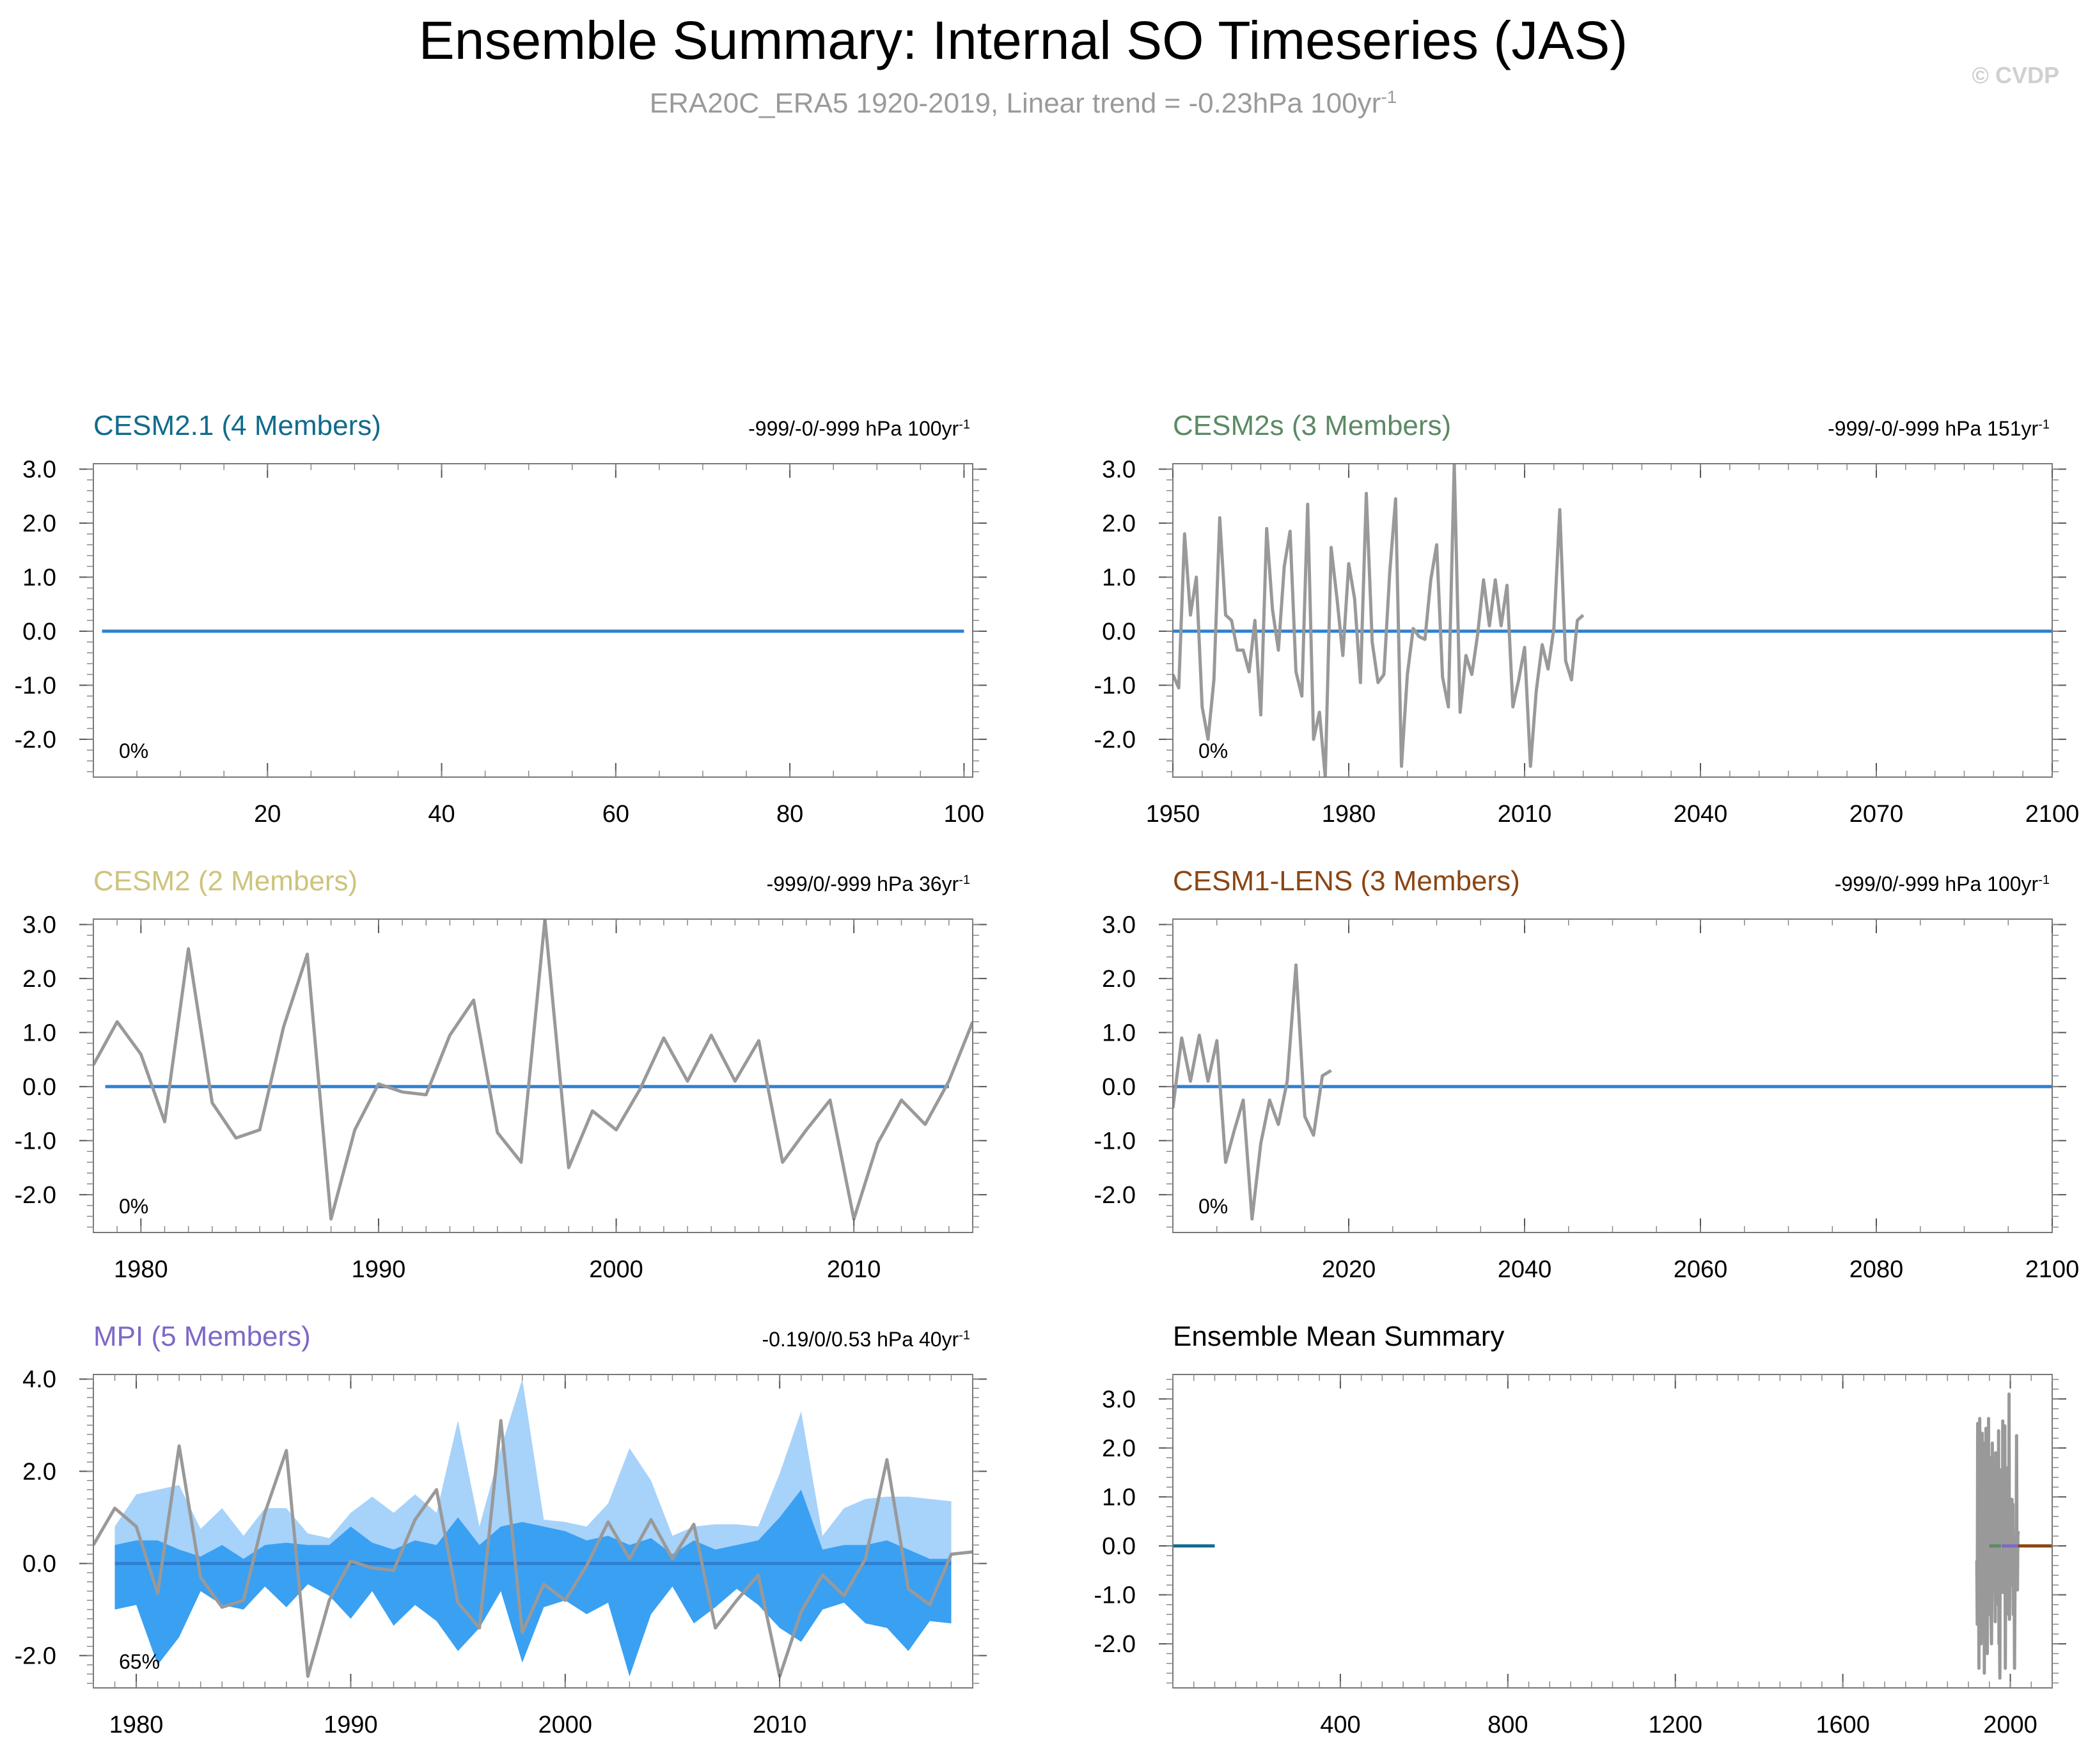 The width and height of the screenshot is (2088, 1764). Describe the element at coordinates (202, 1336) in the screenshot. I see `panel-title-mpi: MPI (5 Members)` at that location.